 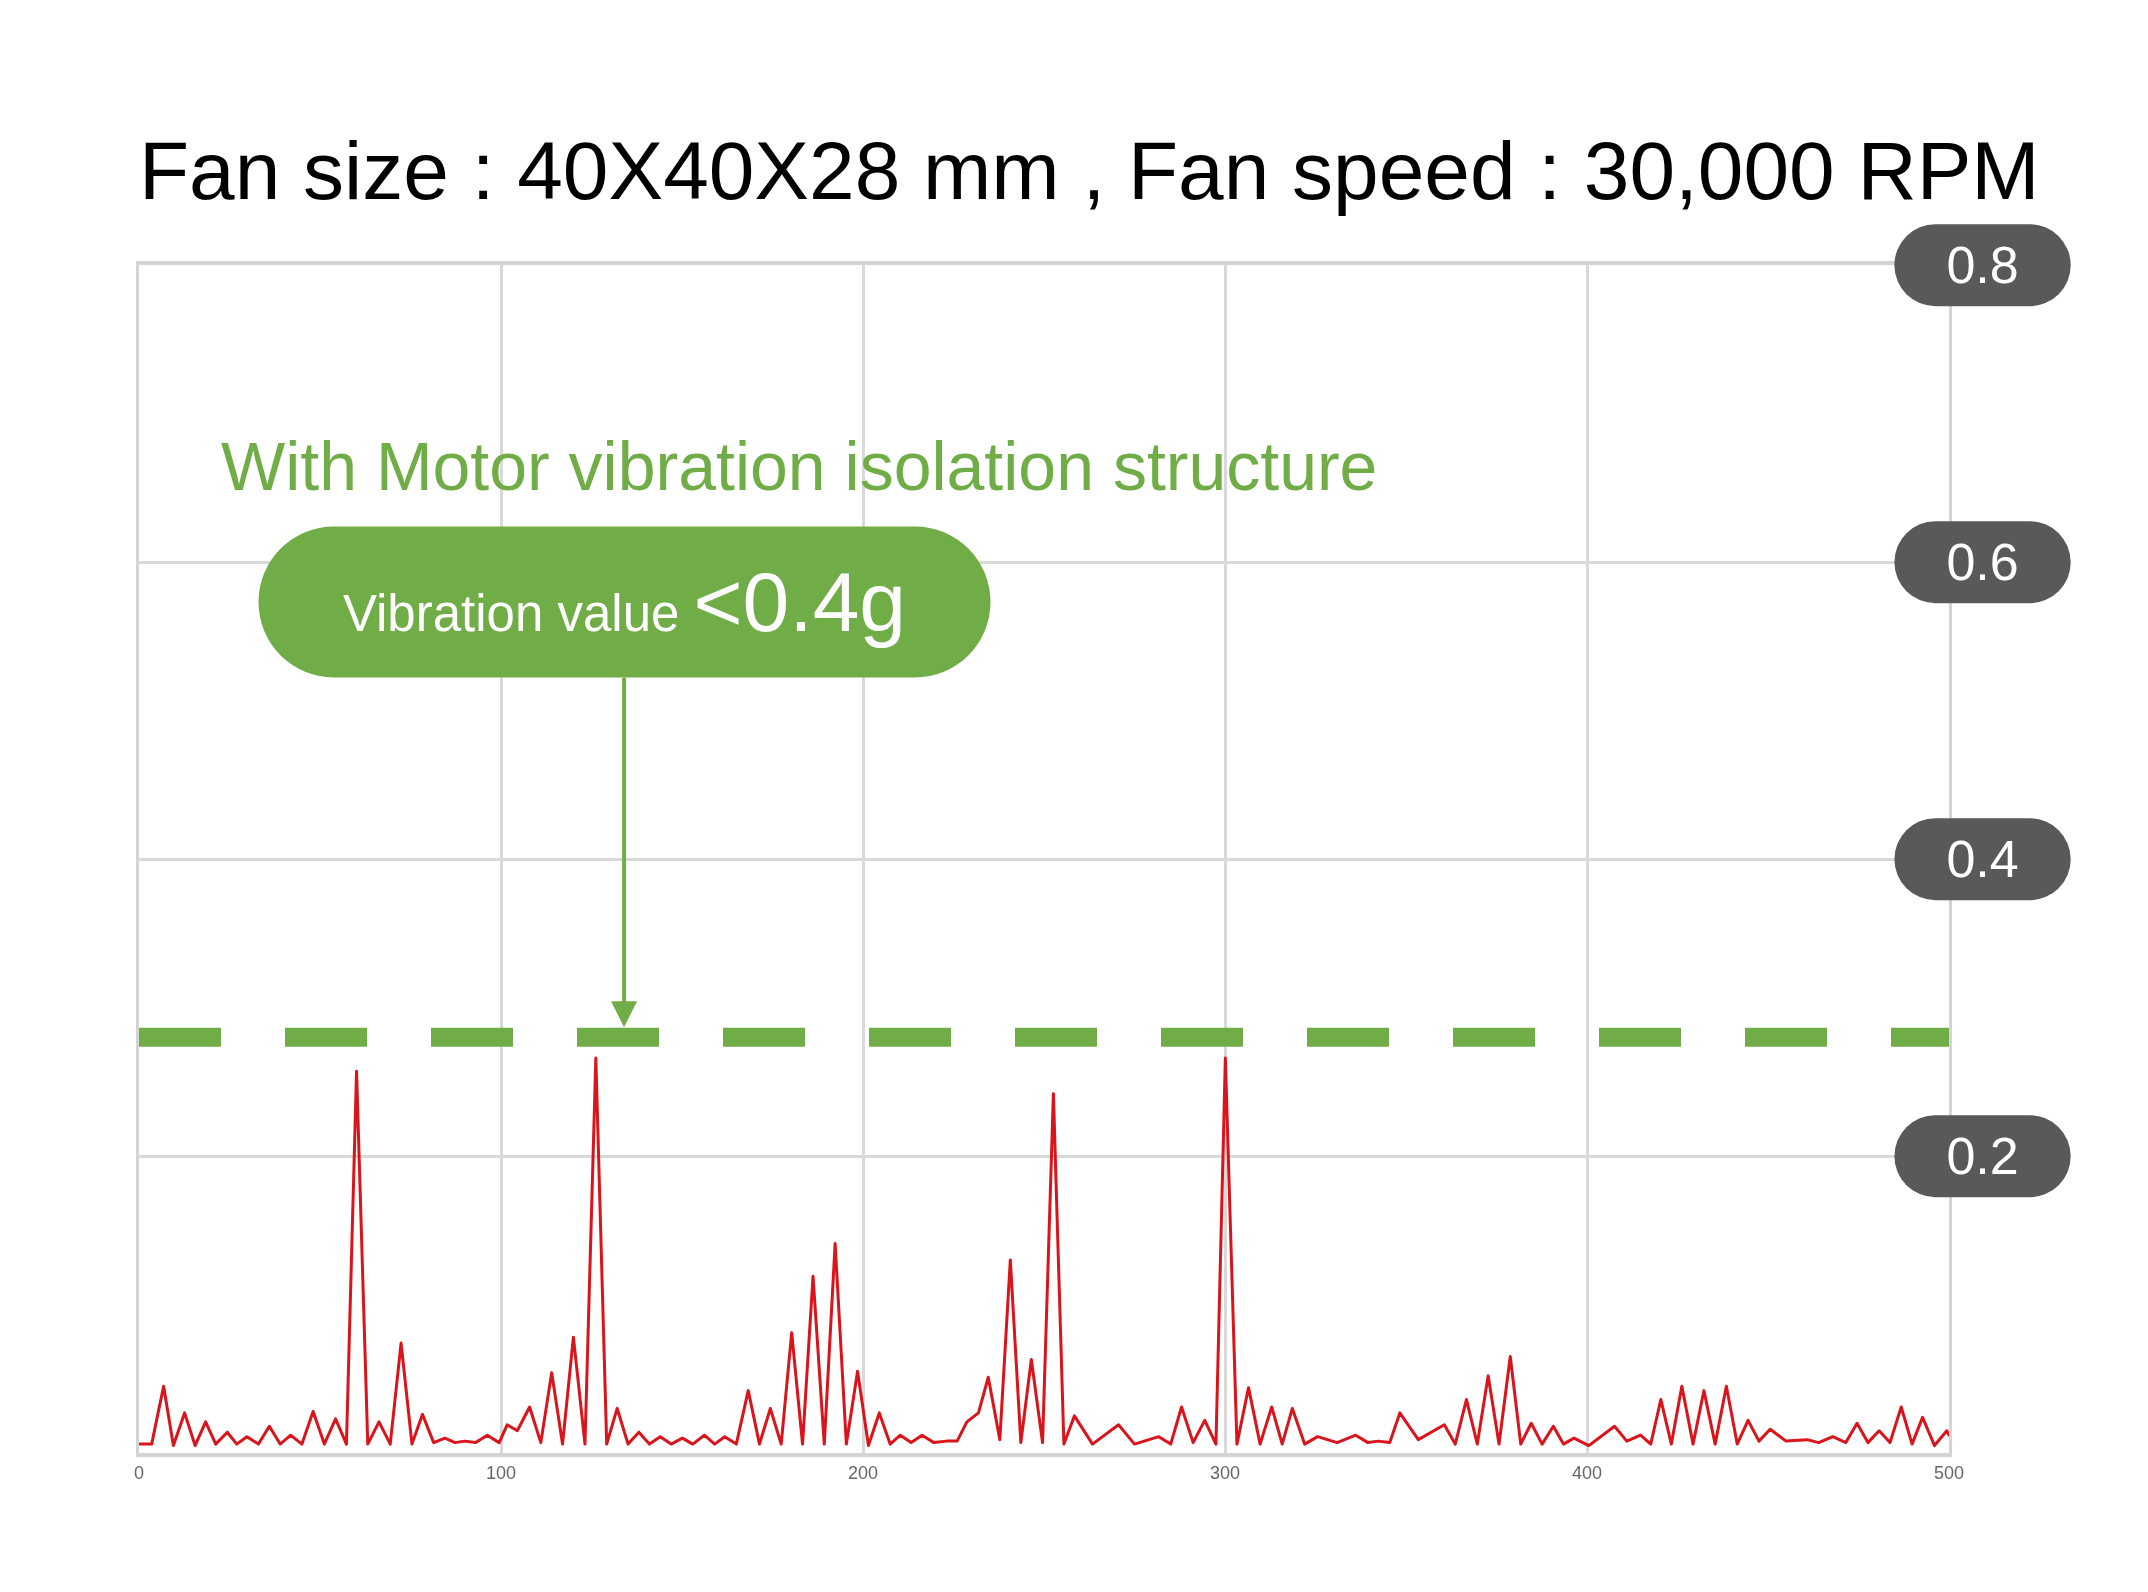 What do you see at coordinates (1982, 265) in the screenshot?
I see `y-tick-label: 0.8` at bounding box center [1982, 265].